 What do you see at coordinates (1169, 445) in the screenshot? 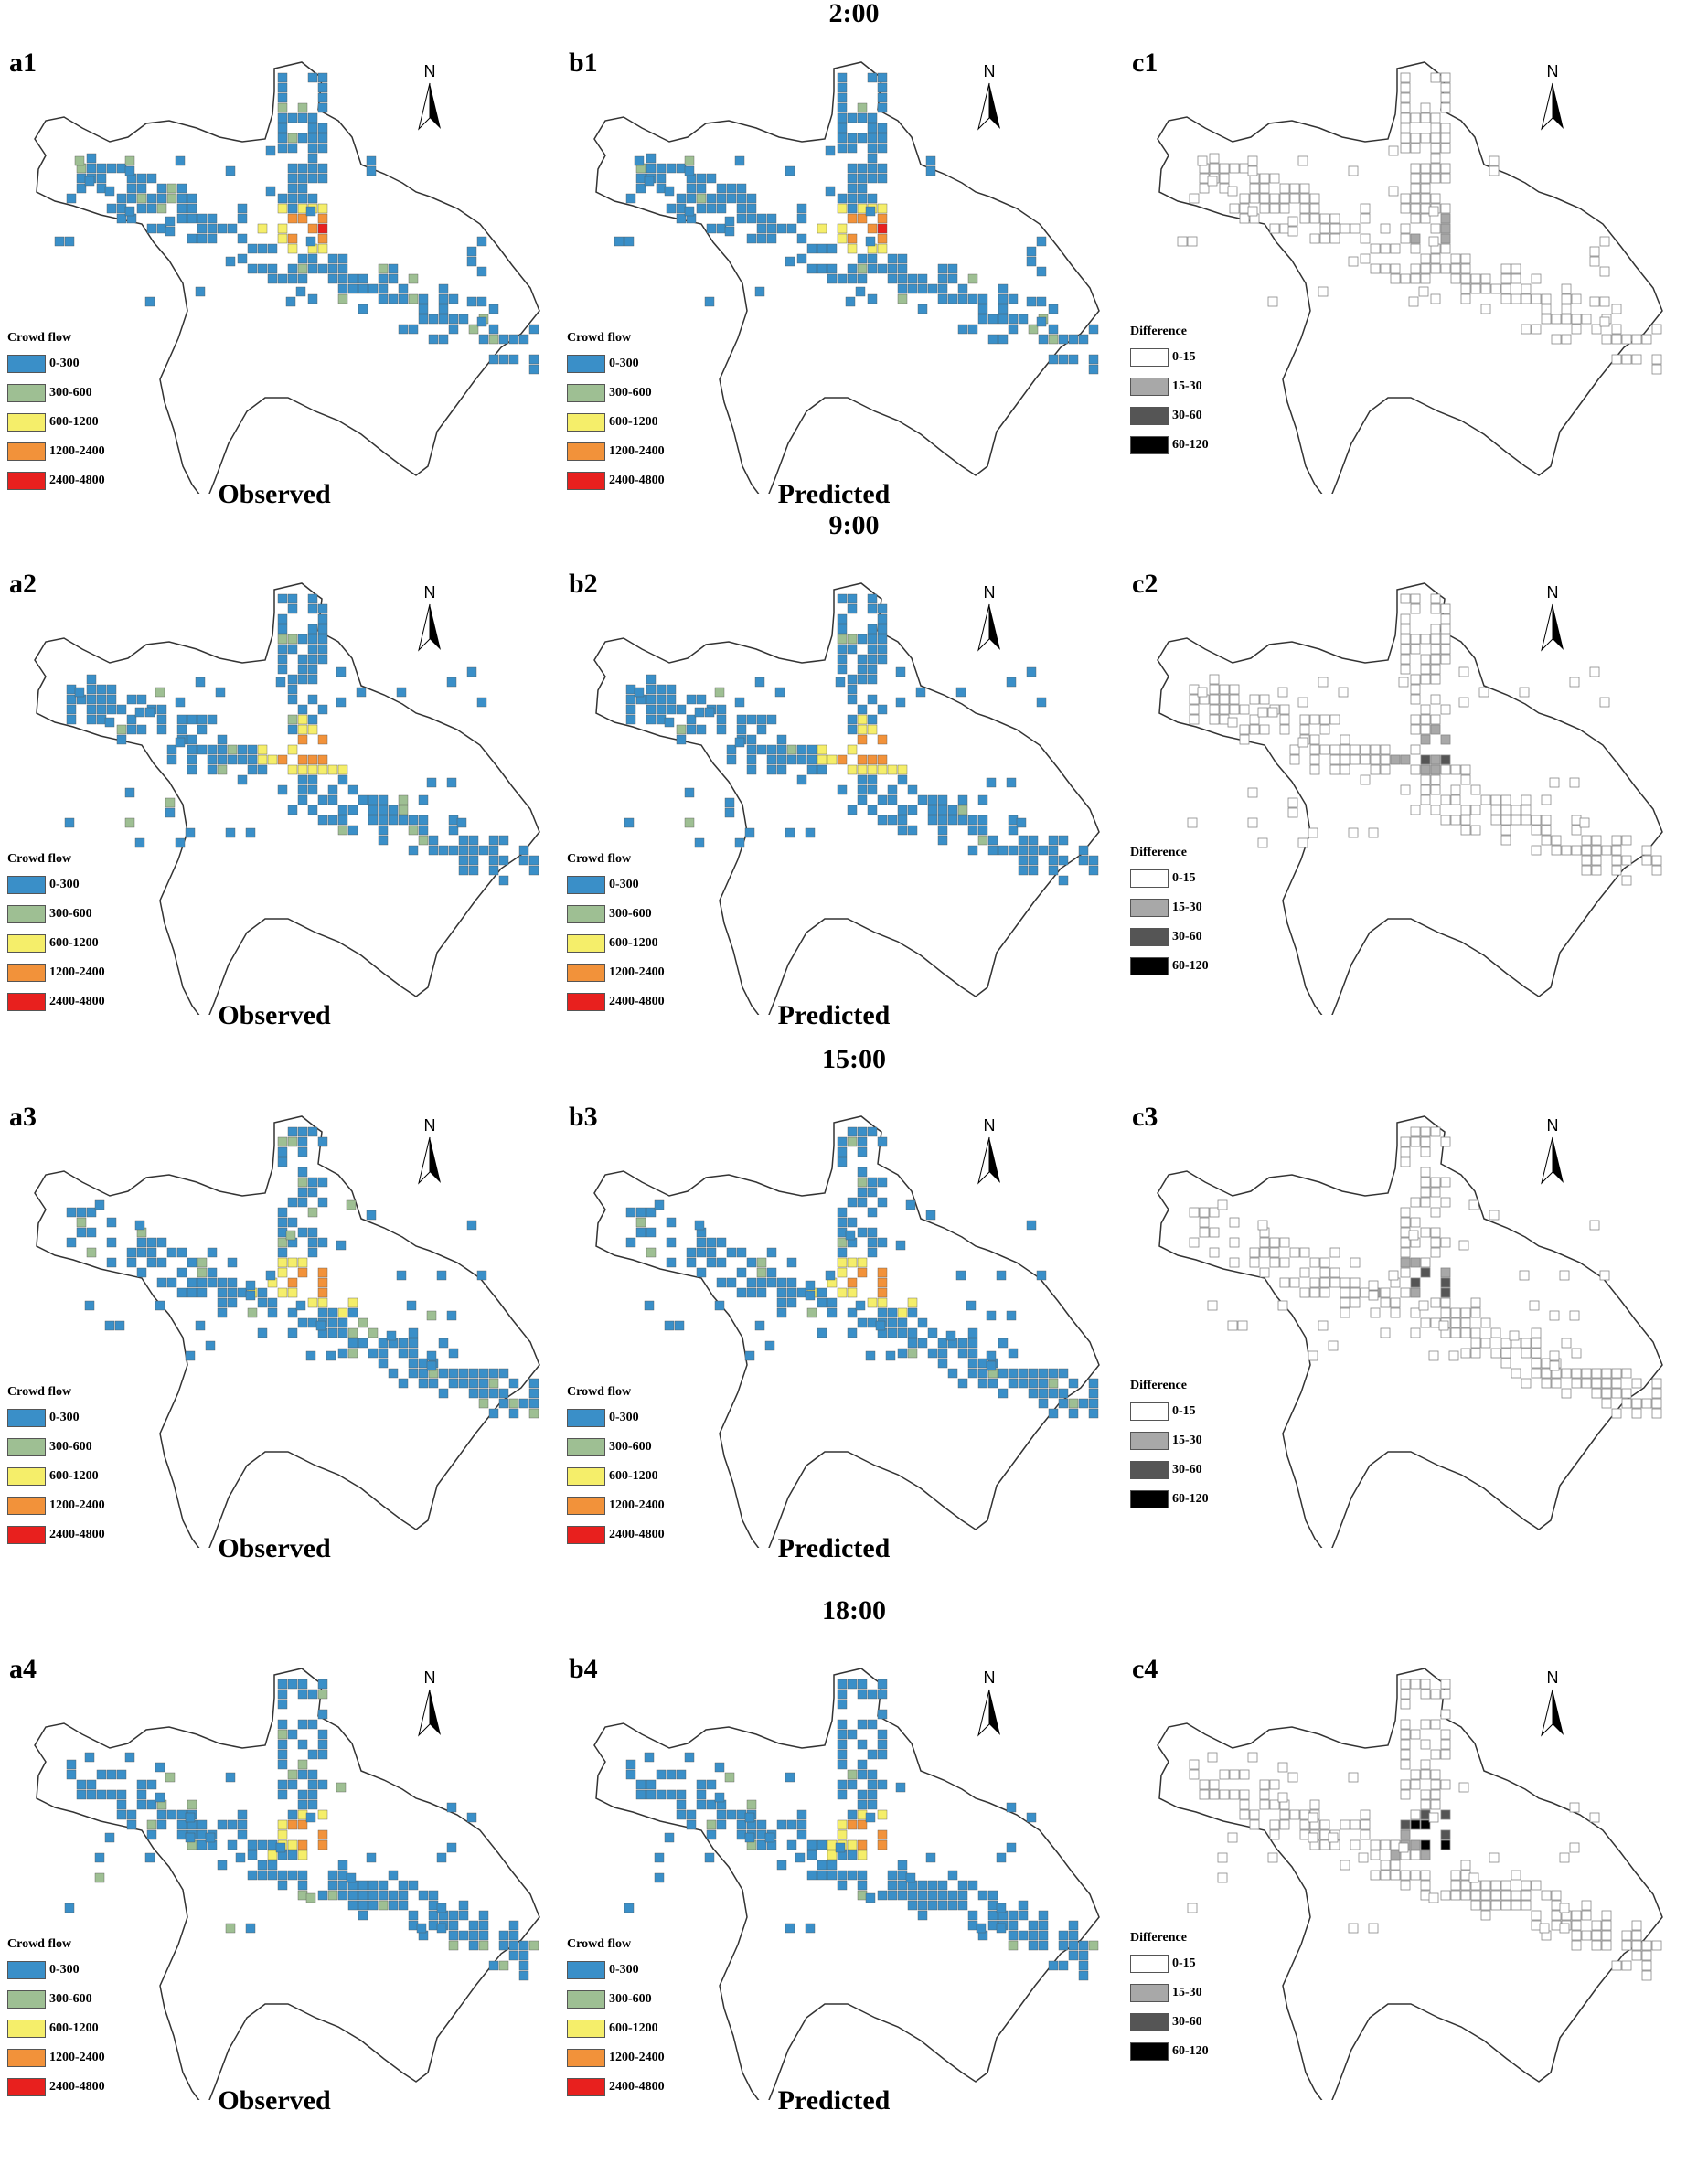
I see `legend-entry: 60-120` at bounding box center [1169, 445].